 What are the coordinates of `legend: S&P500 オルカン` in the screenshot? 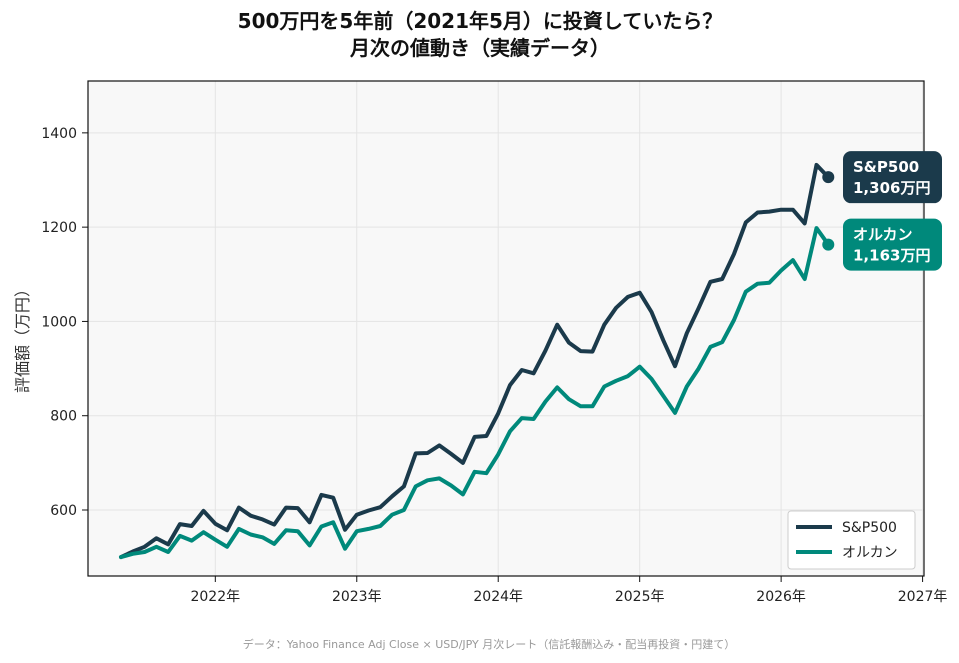 It's located at (851, 540).